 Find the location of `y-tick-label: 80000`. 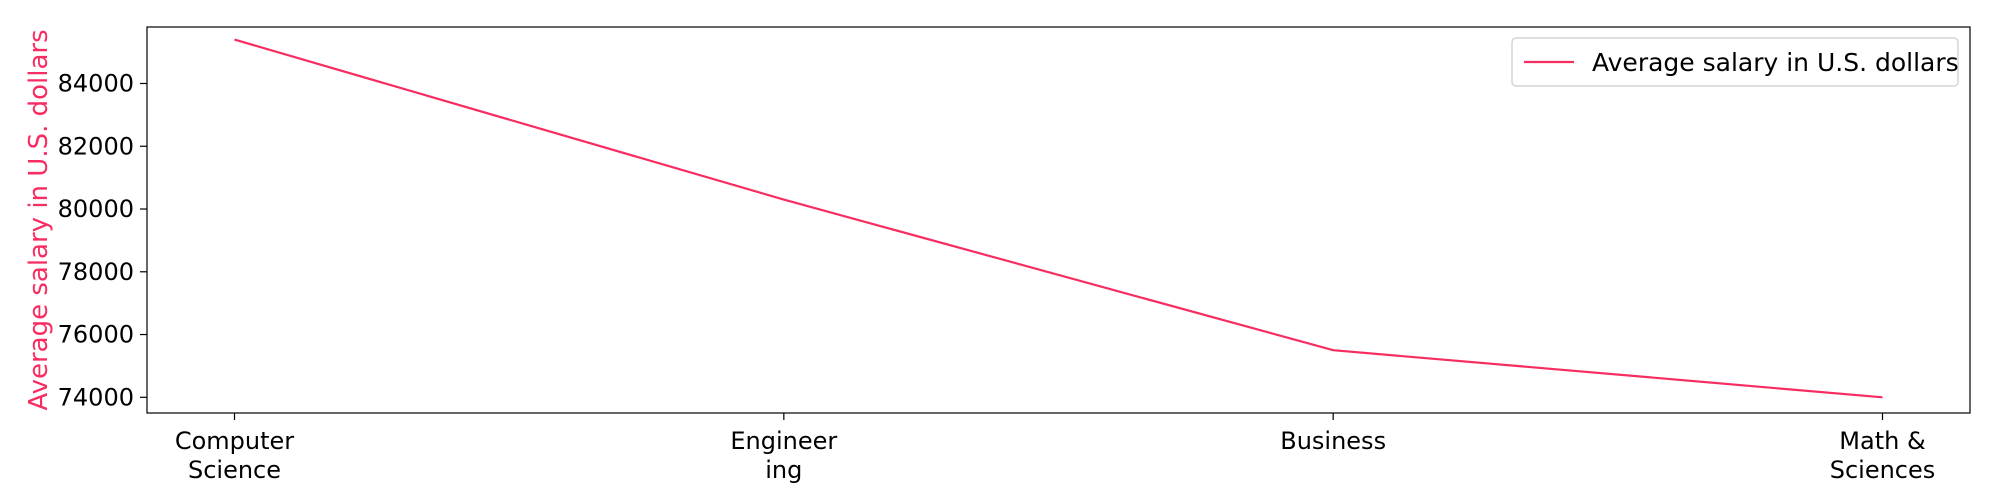

y-tick-label: 80000 is located at coordinates (96, 209).